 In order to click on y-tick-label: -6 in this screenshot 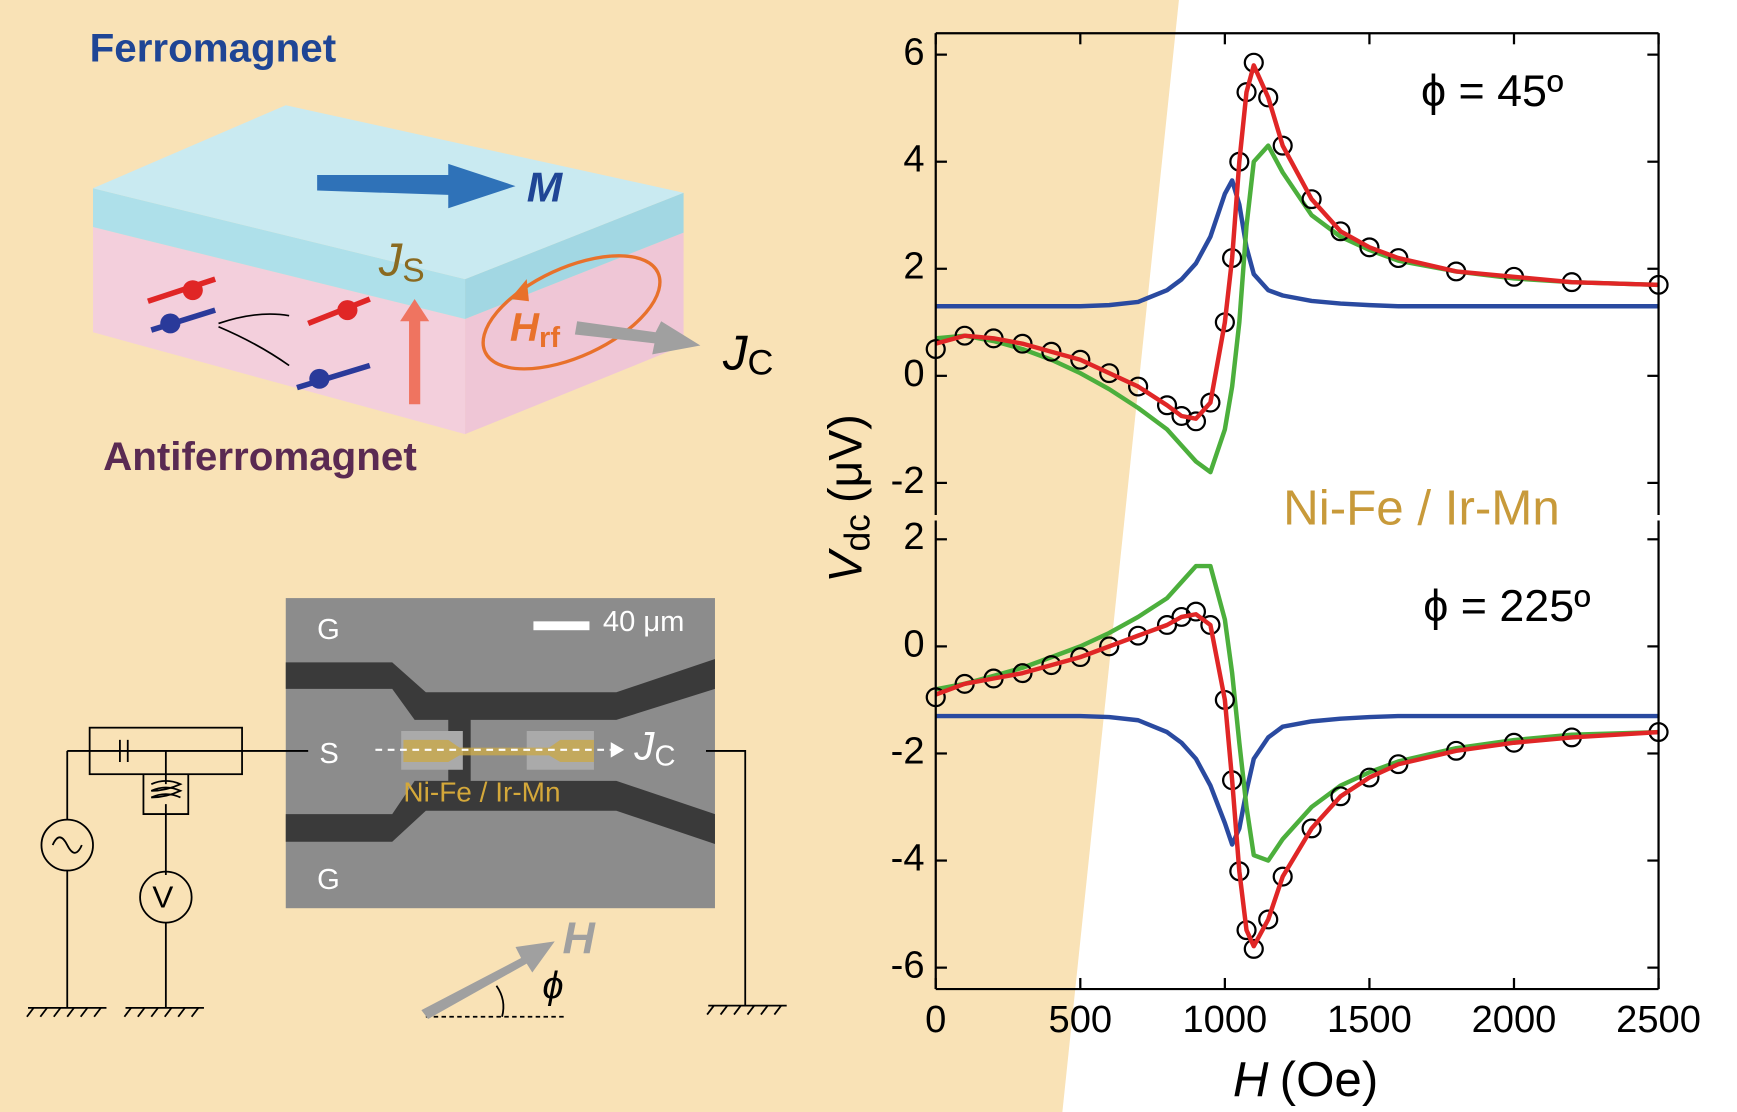, I will do `click(908, 966)`.